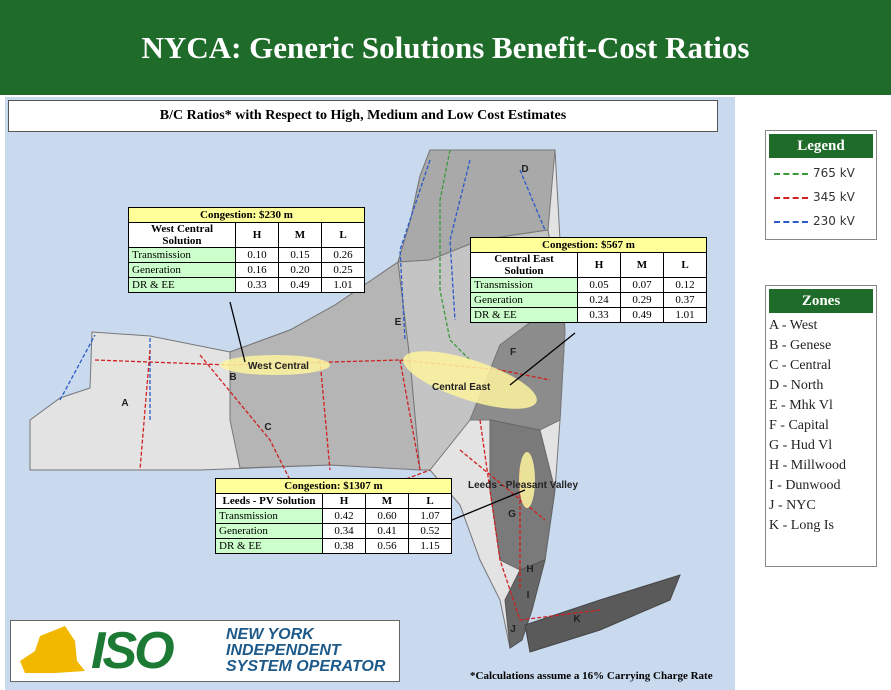  What do you see at coordinates (588, 285) in the screenshot?
I see `table-row: Transmission 0.05 0.07 0.12` at bounding box center [588, 285].